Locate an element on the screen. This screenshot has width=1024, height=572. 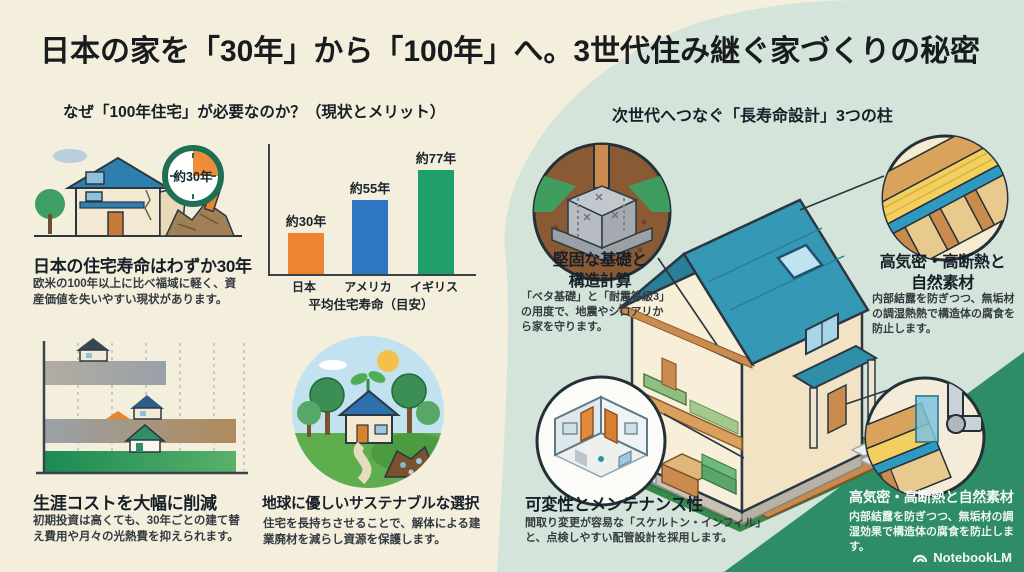
pipes-callout-circle is located at coordinates (925, 437).